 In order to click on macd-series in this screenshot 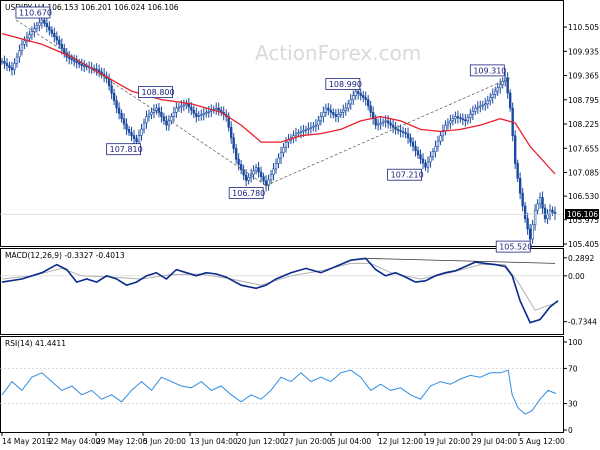, I will do `click(281, 290)`.